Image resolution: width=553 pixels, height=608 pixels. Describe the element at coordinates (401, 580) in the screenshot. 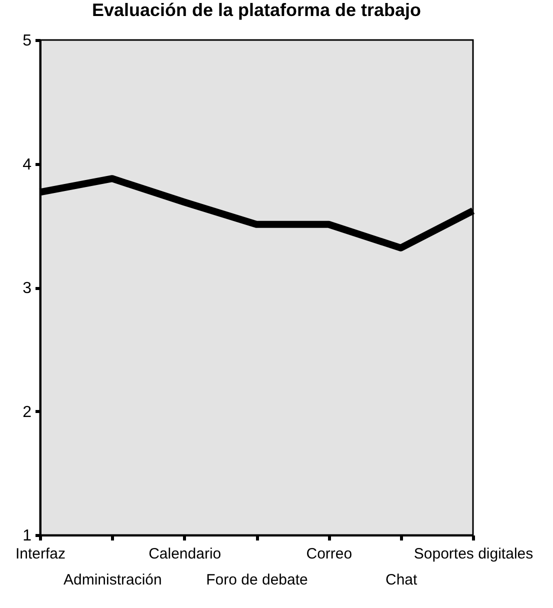

I see `x-tick-label: Chat` at that location.